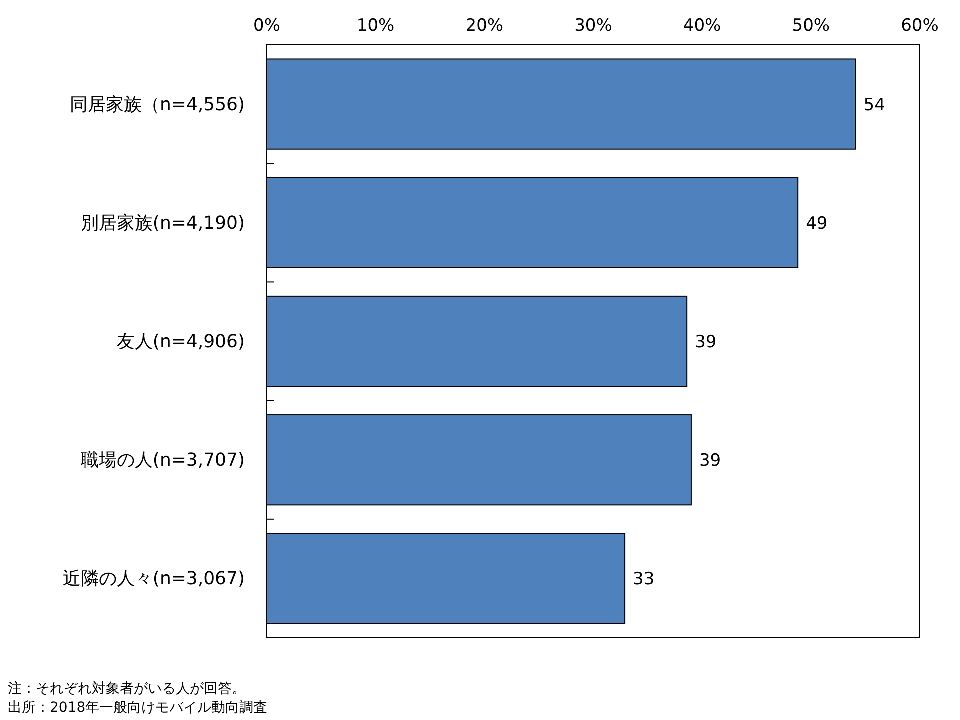 The image size is (960, 720). Describe the element at coordinates (162, 223) in the screenshot. I see `y-tick-label: 別居家族(n=4,190)` at that location.